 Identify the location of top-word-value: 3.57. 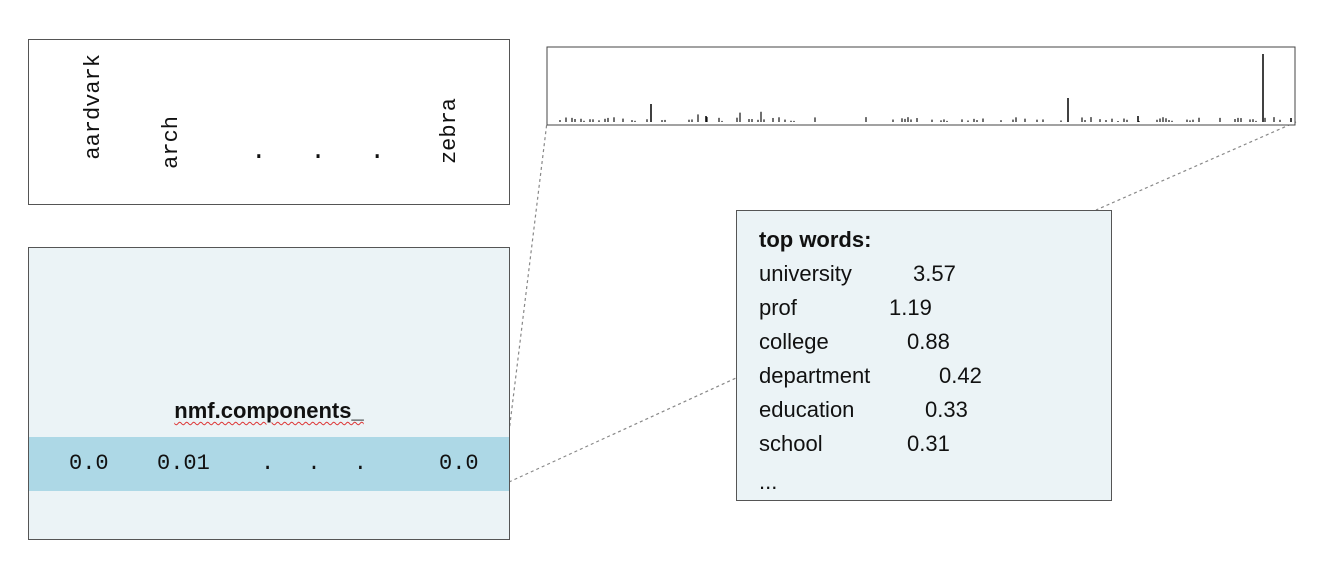
(934, 273).